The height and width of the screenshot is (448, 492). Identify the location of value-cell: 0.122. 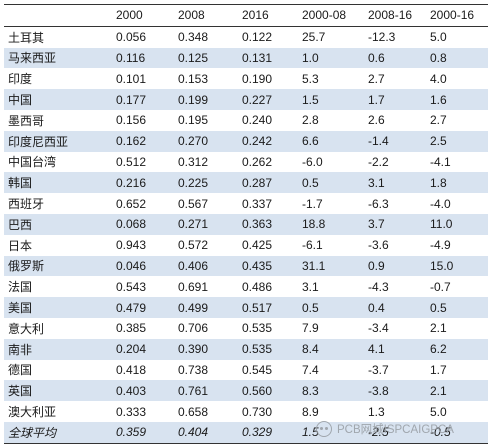
(257, 37).